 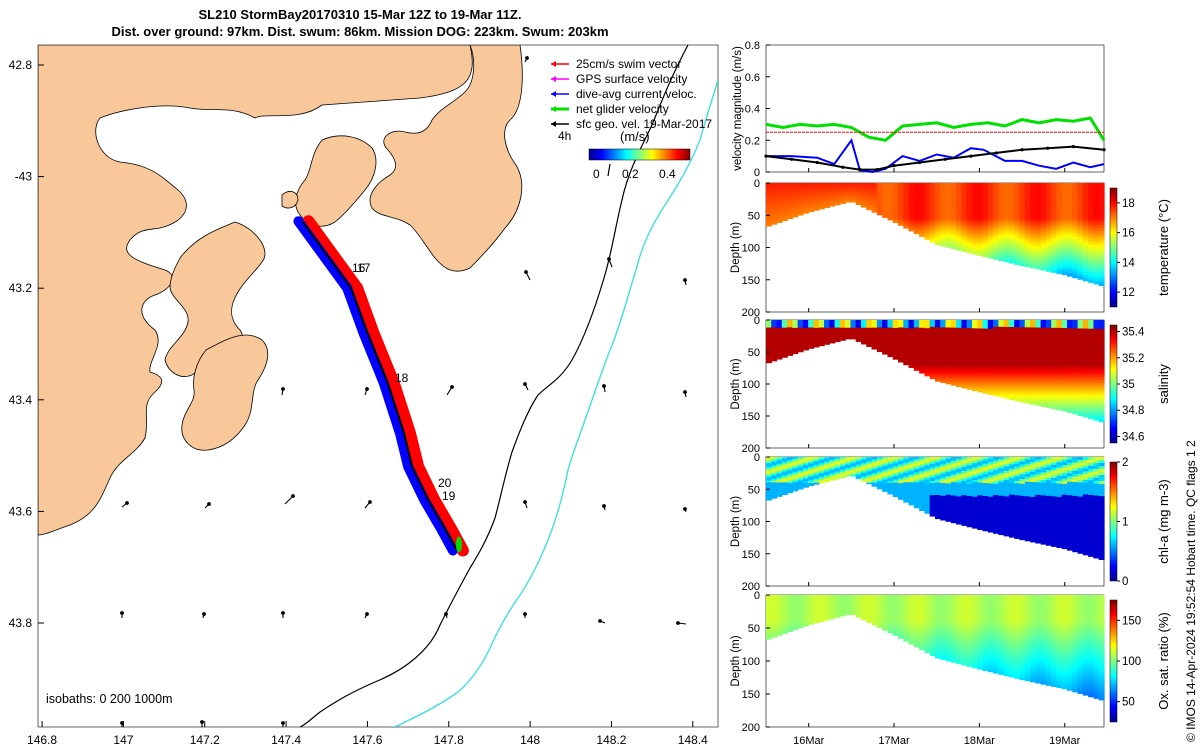 What do you see at coordinates (644, 124) in the screenshot?
I see `legend-label: sfc geo. vel. 19-Mar-2017` at bounding box center [644, 124].